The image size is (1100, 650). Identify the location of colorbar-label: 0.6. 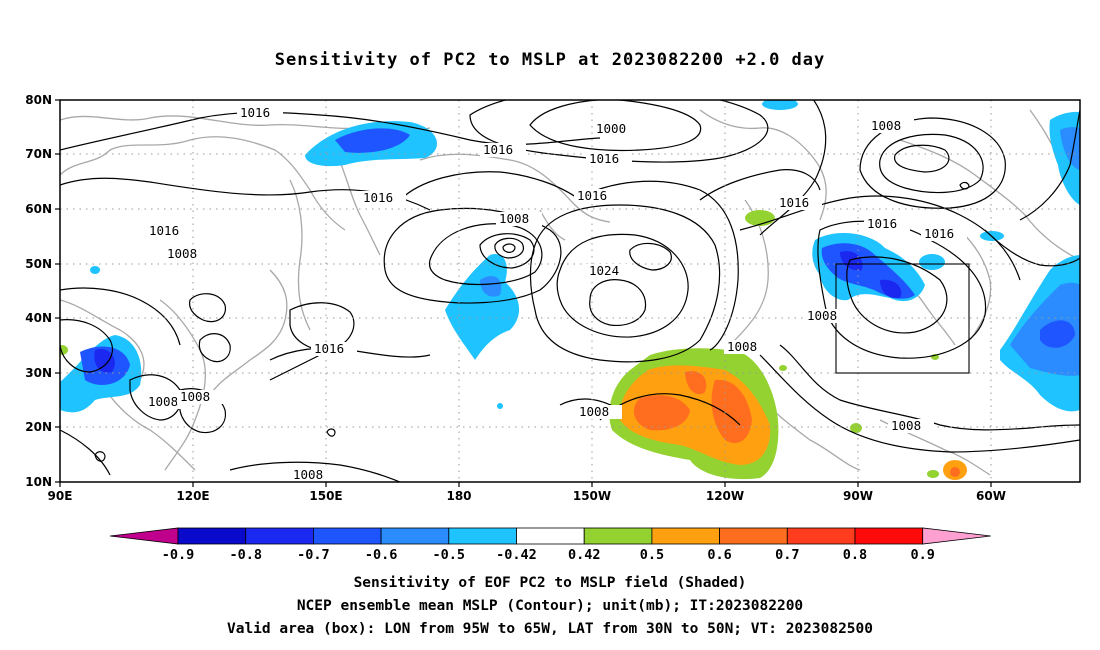
(719, 555).